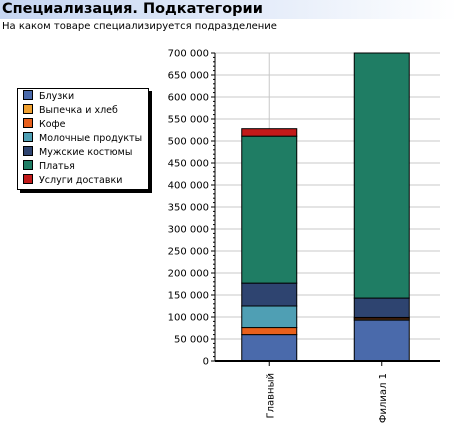  Describe the element at coordinates (78, 110) in the screenshot. I see `legend-label: Выпечка и хлеб` at that location.